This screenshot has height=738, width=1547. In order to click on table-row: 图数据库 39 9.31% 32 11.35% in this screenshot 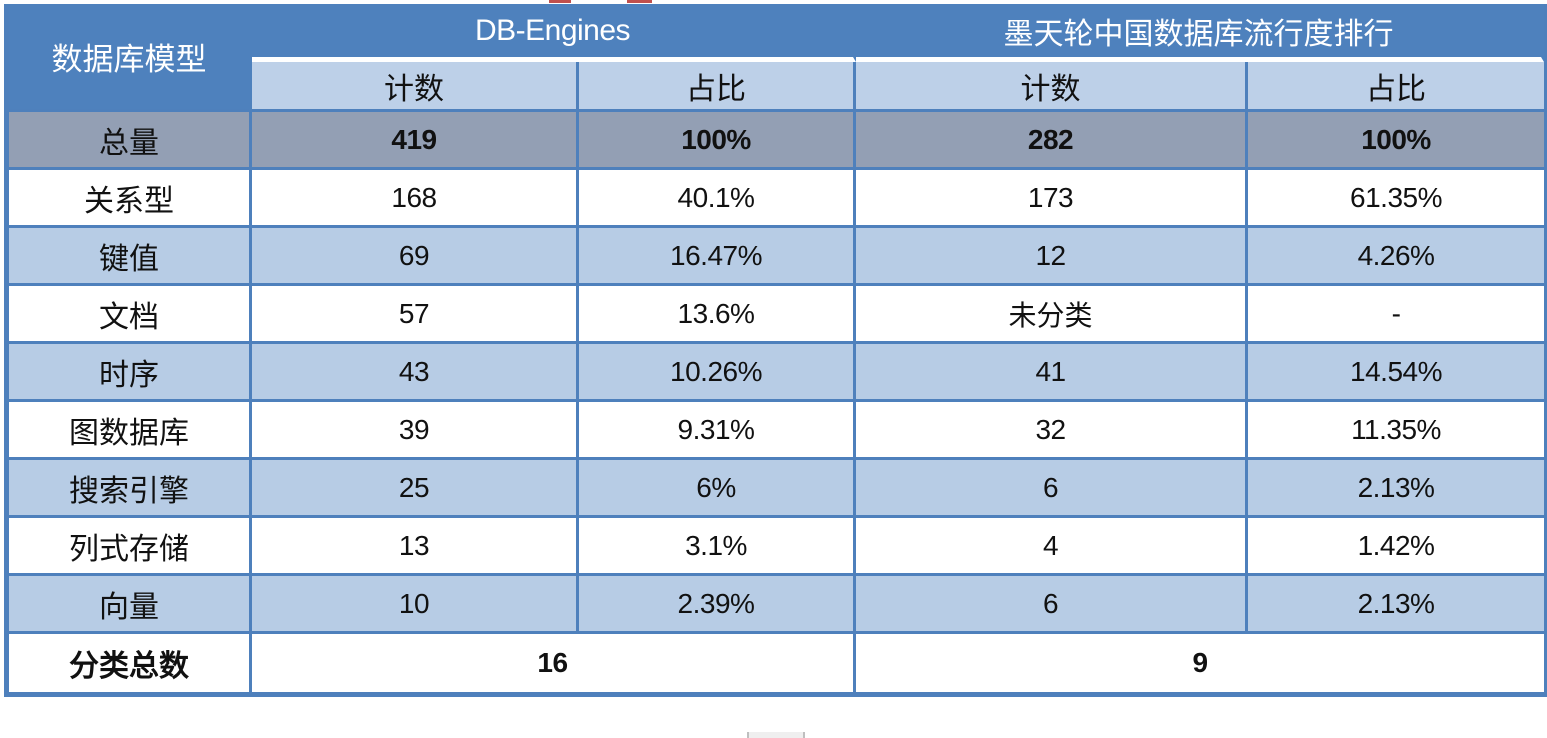, I will do `click(777, 431)`.